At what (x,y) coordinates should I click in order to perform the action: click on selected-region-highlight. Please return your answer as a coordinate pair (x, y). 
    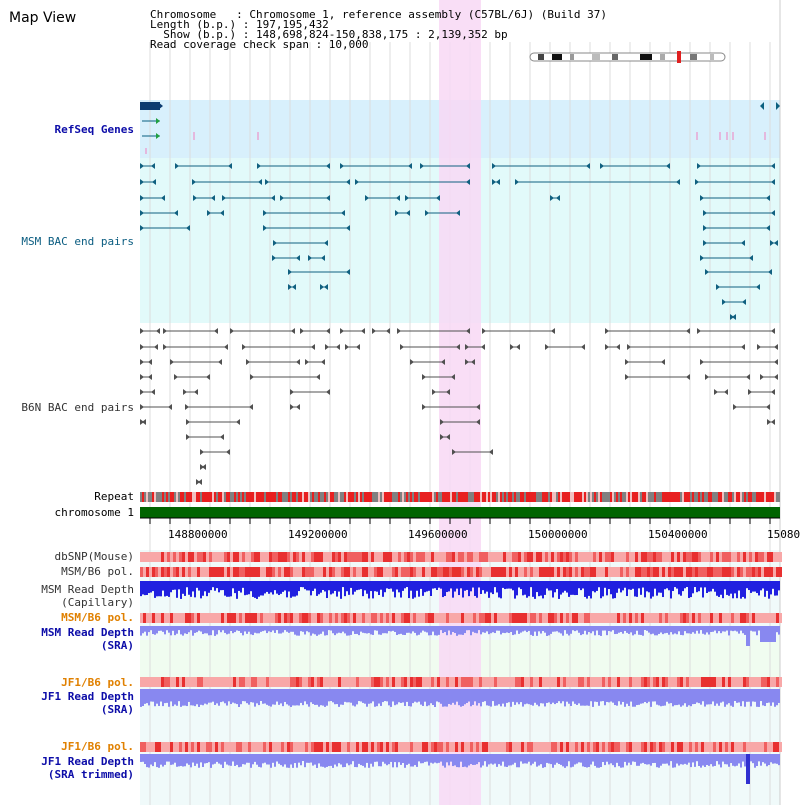
    Looking at the image, I should click on (460, 402).